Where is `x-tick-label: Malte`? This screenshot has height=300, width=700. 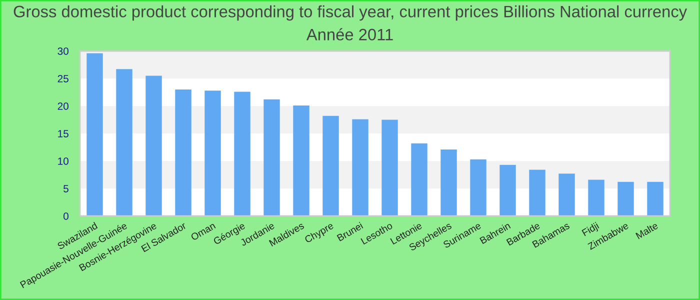
x-tick-label: Malte is located at coordinates (646, 231).